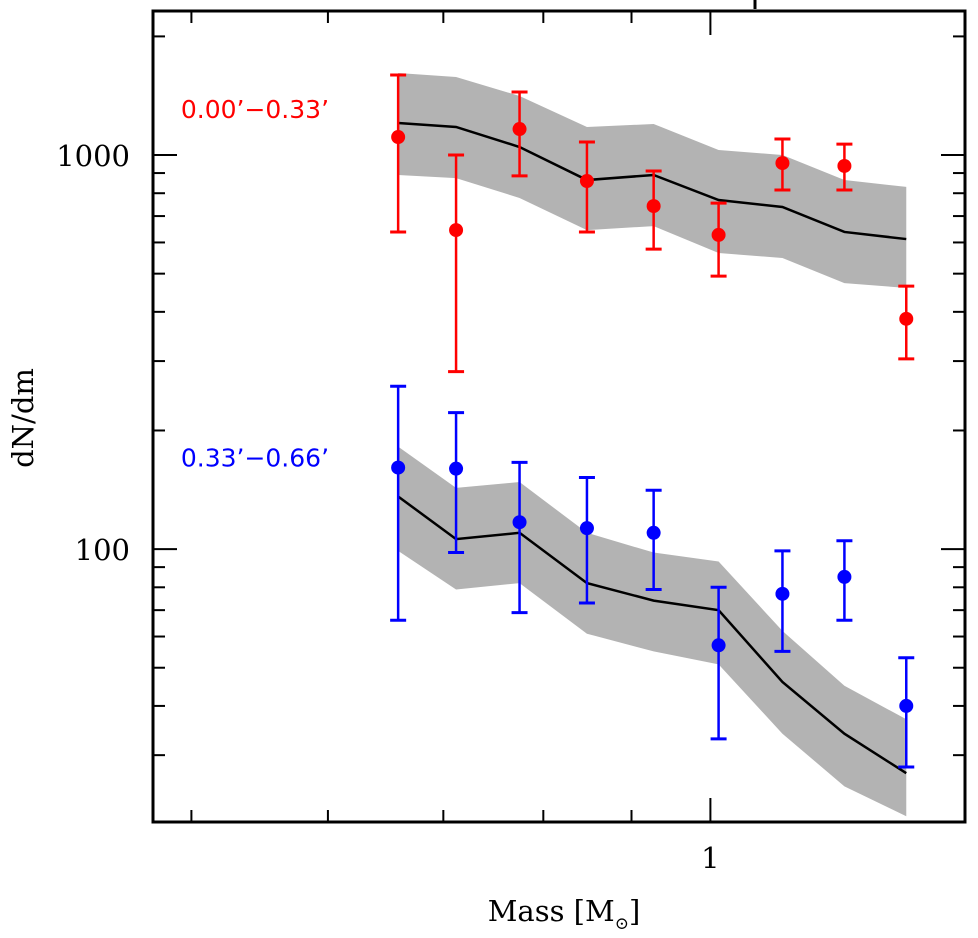 The image size is (978, 938). What do you see at coordinates (255, 283) in the screenshot?
I see `series-labels: 0.00’−0.33’ 0.33’−0.66’` at bounding box center [255, 283].